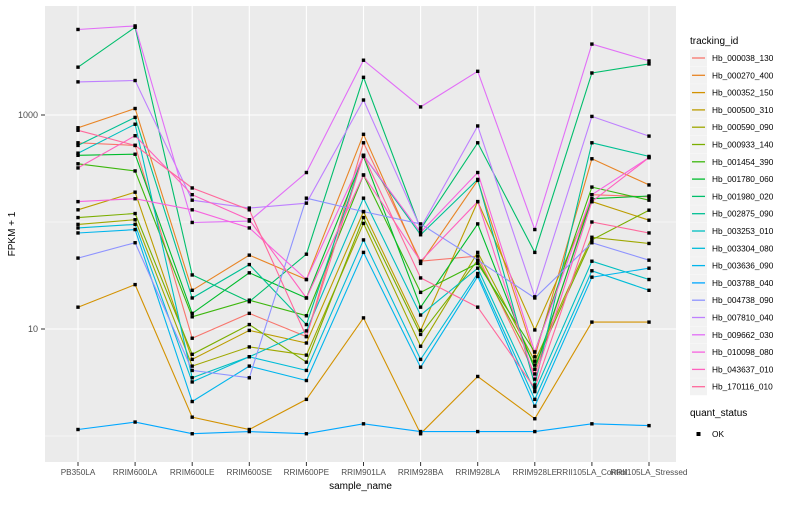 This screenshot has width=800, height=505. Describe the element at coordinates (743, 335) in the screenshot. I see `legend-item-label: Hb_009662_030` at that location.